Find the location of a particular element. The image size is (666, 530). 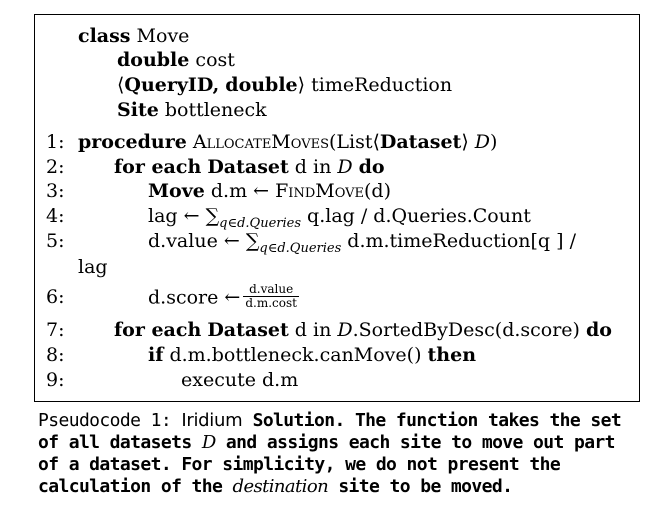

caption-text-c: site to be moved. is located at coordinates (425, 486).